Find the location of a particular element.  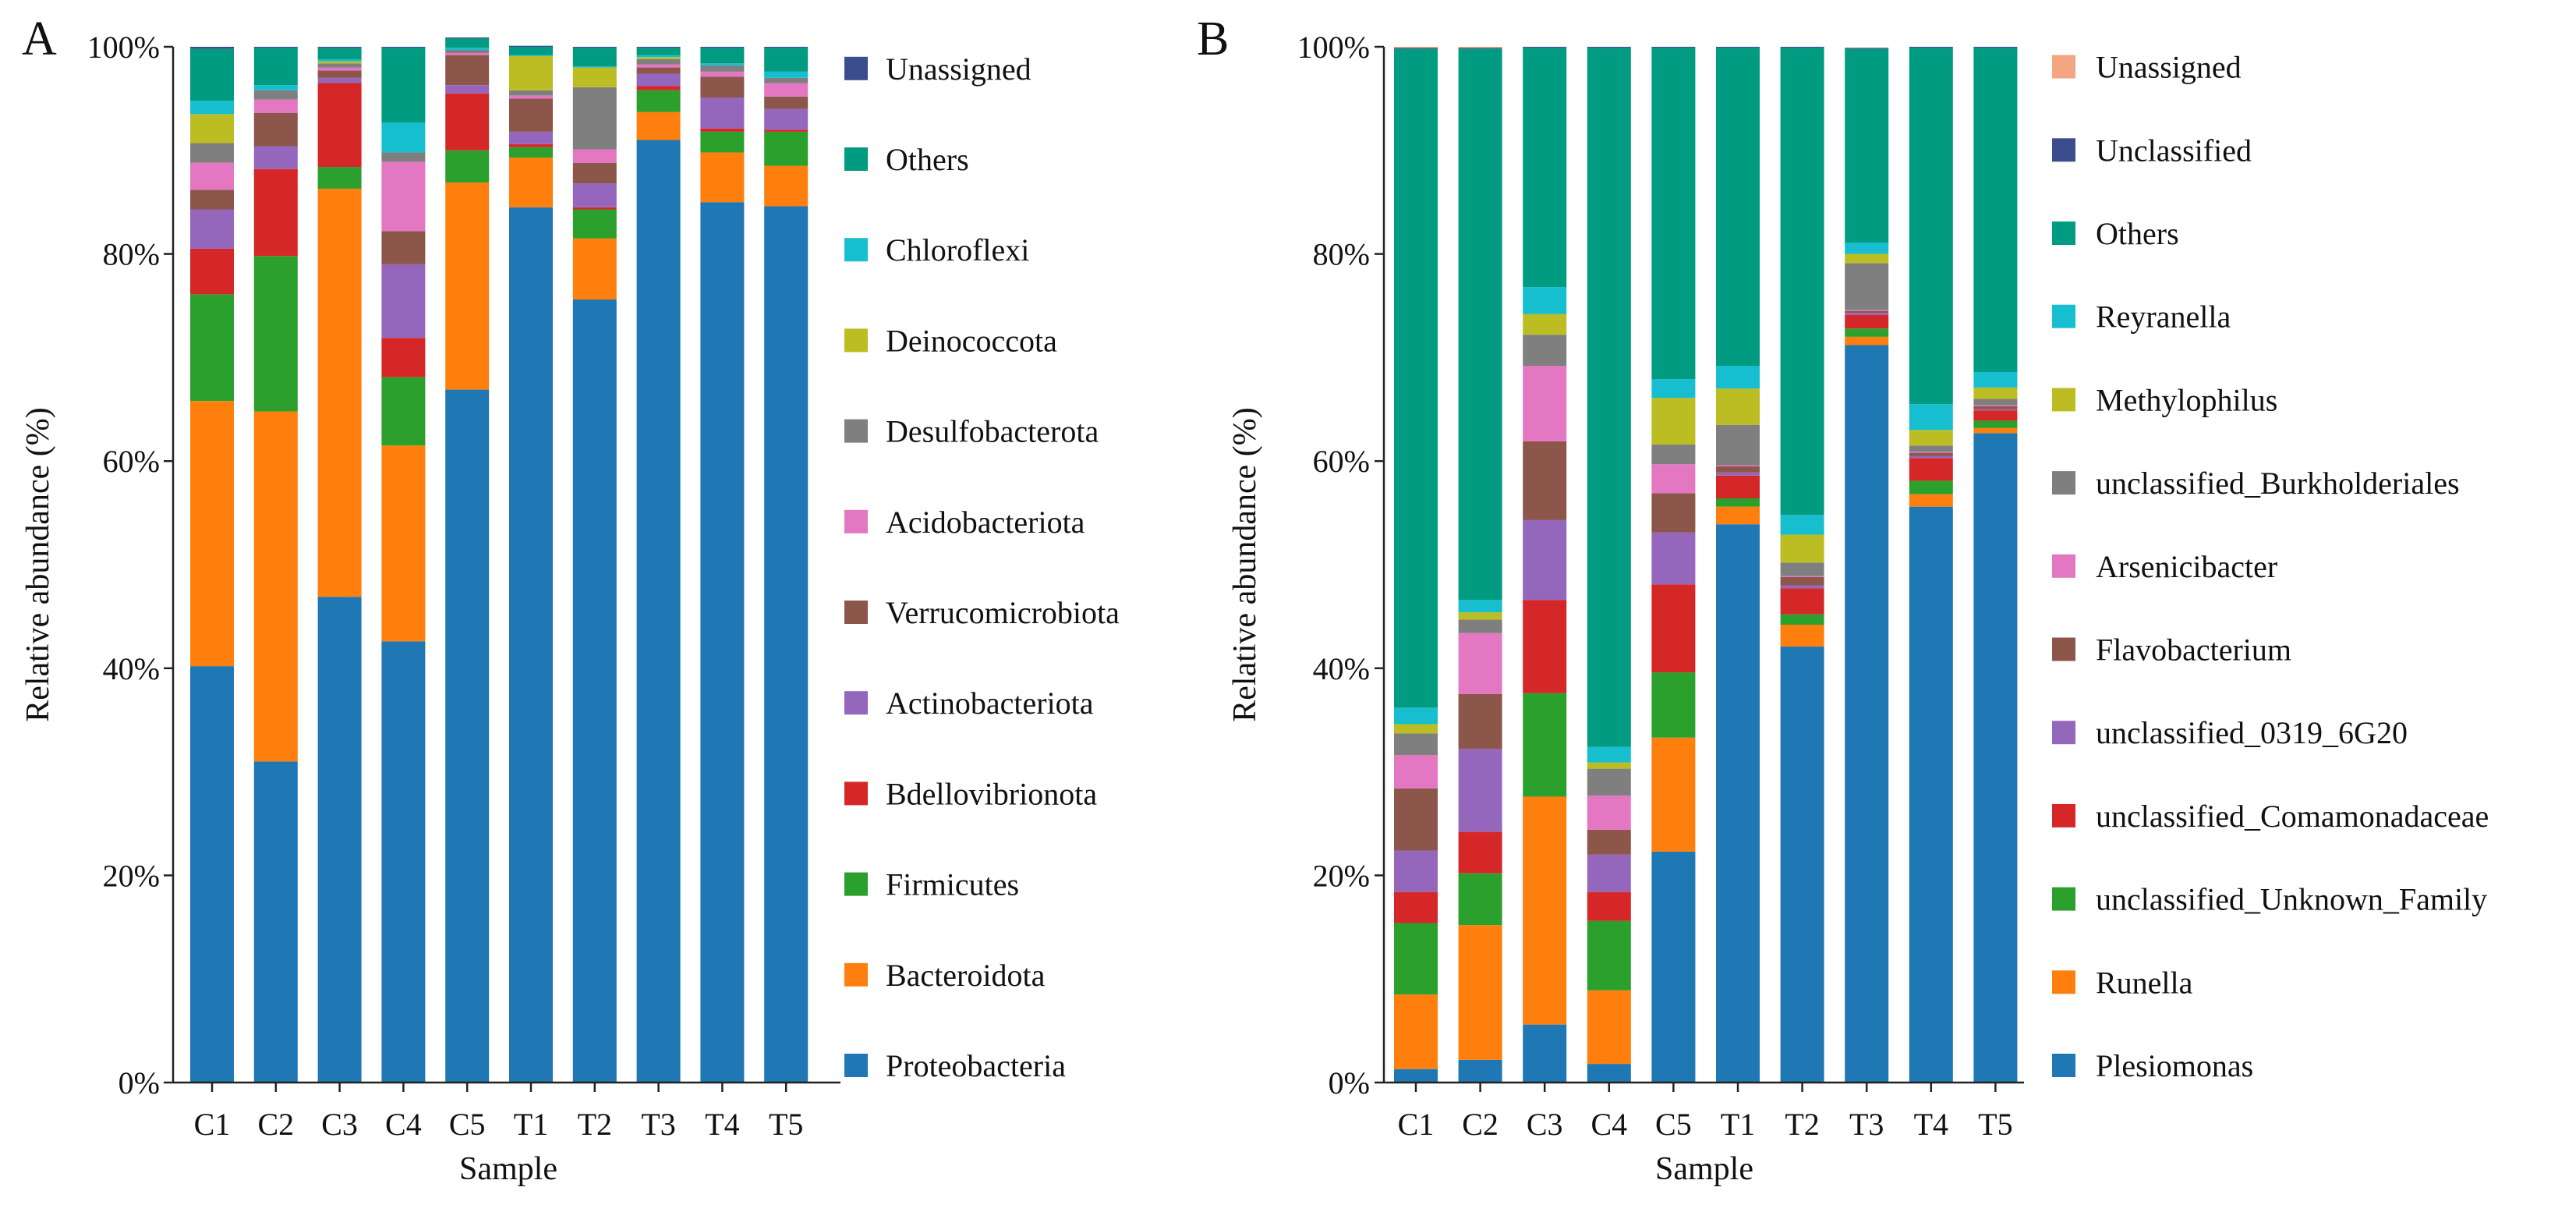

legend-label: unclassified_Burkholderiales is located at coordinates (2278, 483).